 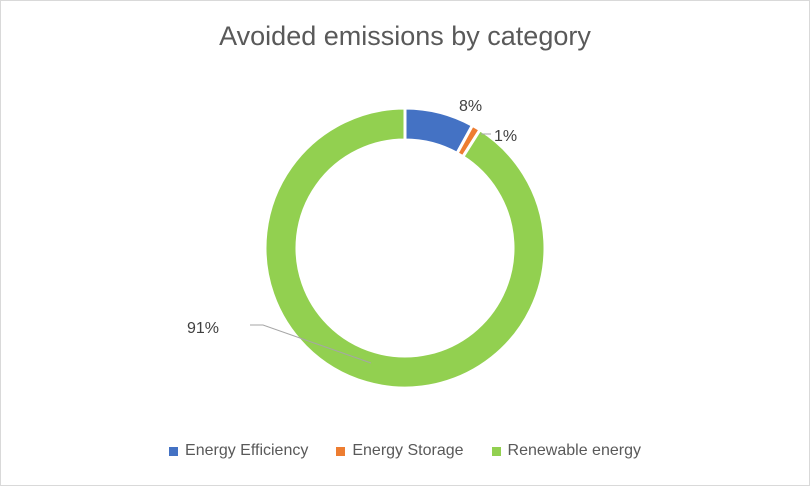 What do you see at coordinates (470, 106) in the screenshot?
I see `data-label-energy-efficiency: 8%` at bounding box center [470, 106].